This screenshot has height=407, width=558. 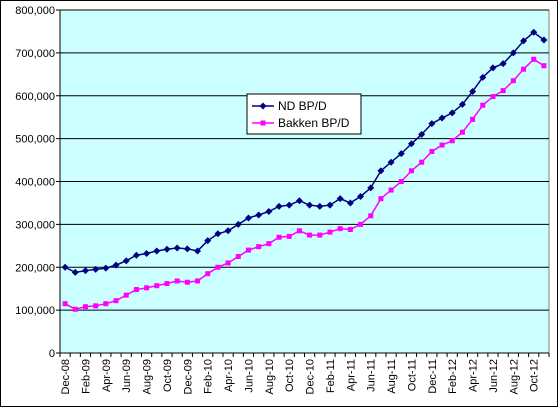 What do you see at coordinates (209, 376) in the screenshot?
I see `x-tick-label: Feb-10` at bounding box center [209, 376].